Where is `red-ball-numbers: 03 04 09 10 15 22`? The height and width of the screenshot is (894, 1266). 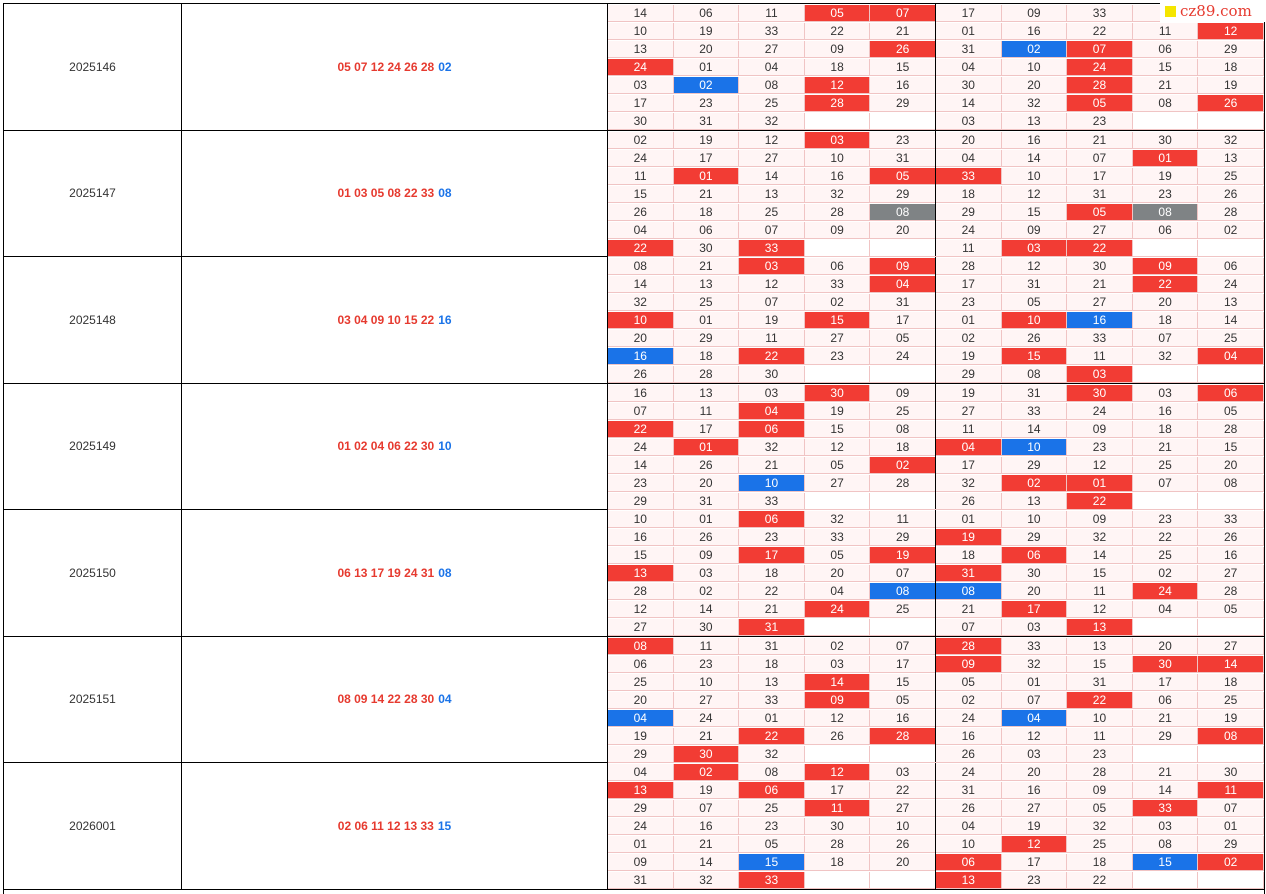
red-ball-numbers: 03 04 09 10 15 22 is located at coordinates (386, 319).